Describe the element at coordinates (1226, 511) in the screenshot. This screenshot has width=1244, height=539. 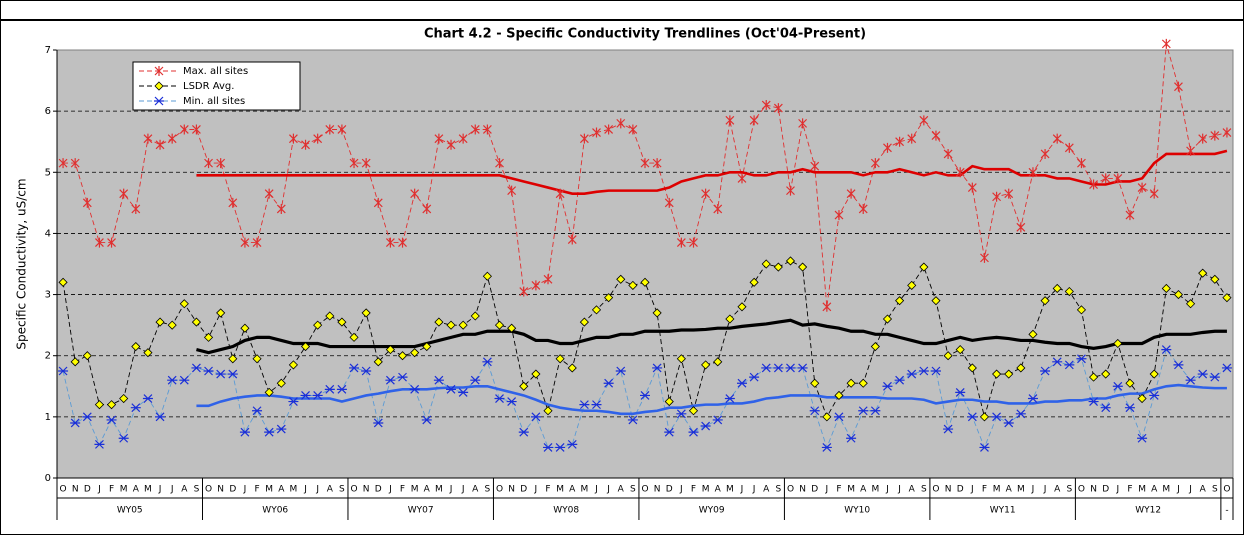
I see `group-label: -` at that location.